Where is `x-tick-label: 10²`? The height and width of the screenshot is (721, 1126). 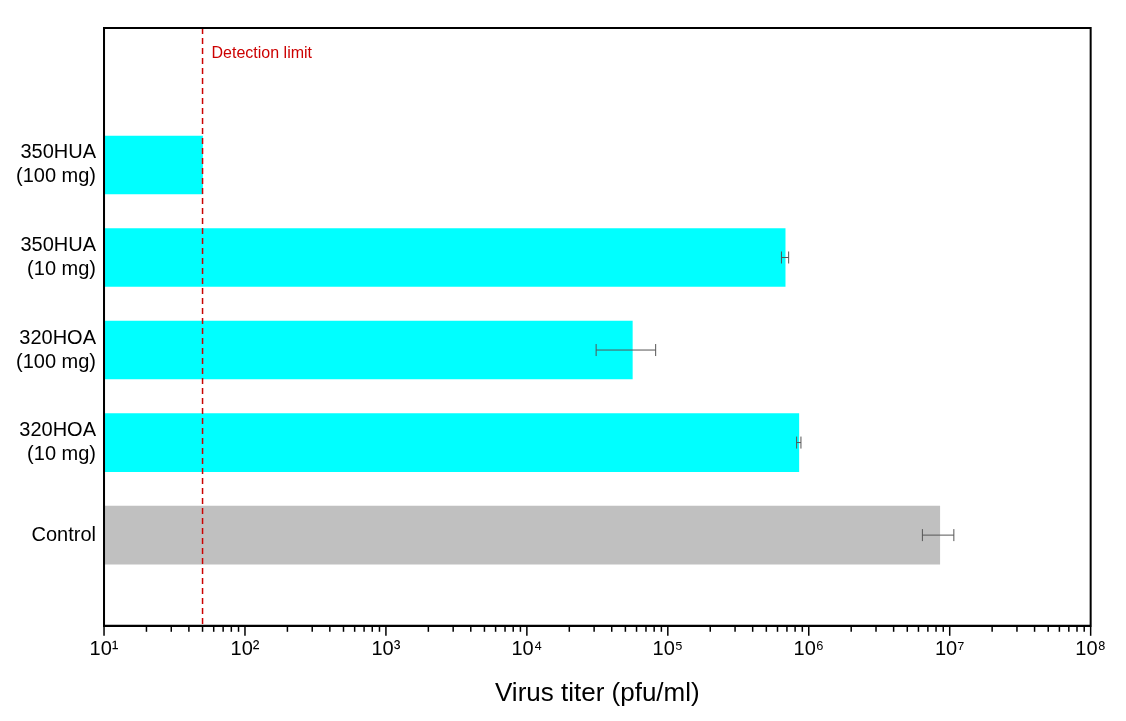
x-tick-label: 10² is located at coordinates (245, 648).